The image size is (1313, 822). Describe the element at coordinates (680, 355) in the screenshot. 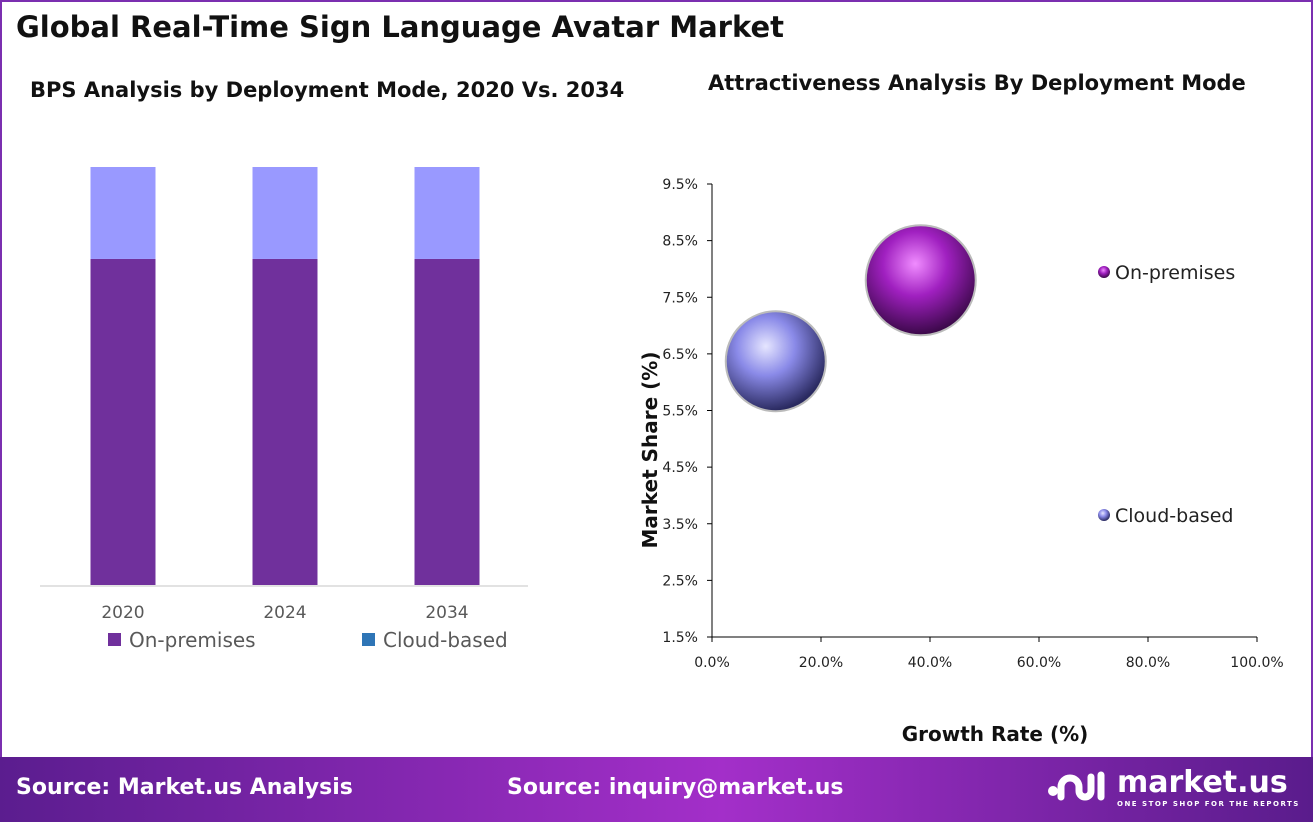

I see `y-tick-label: 6.5%` at that location.